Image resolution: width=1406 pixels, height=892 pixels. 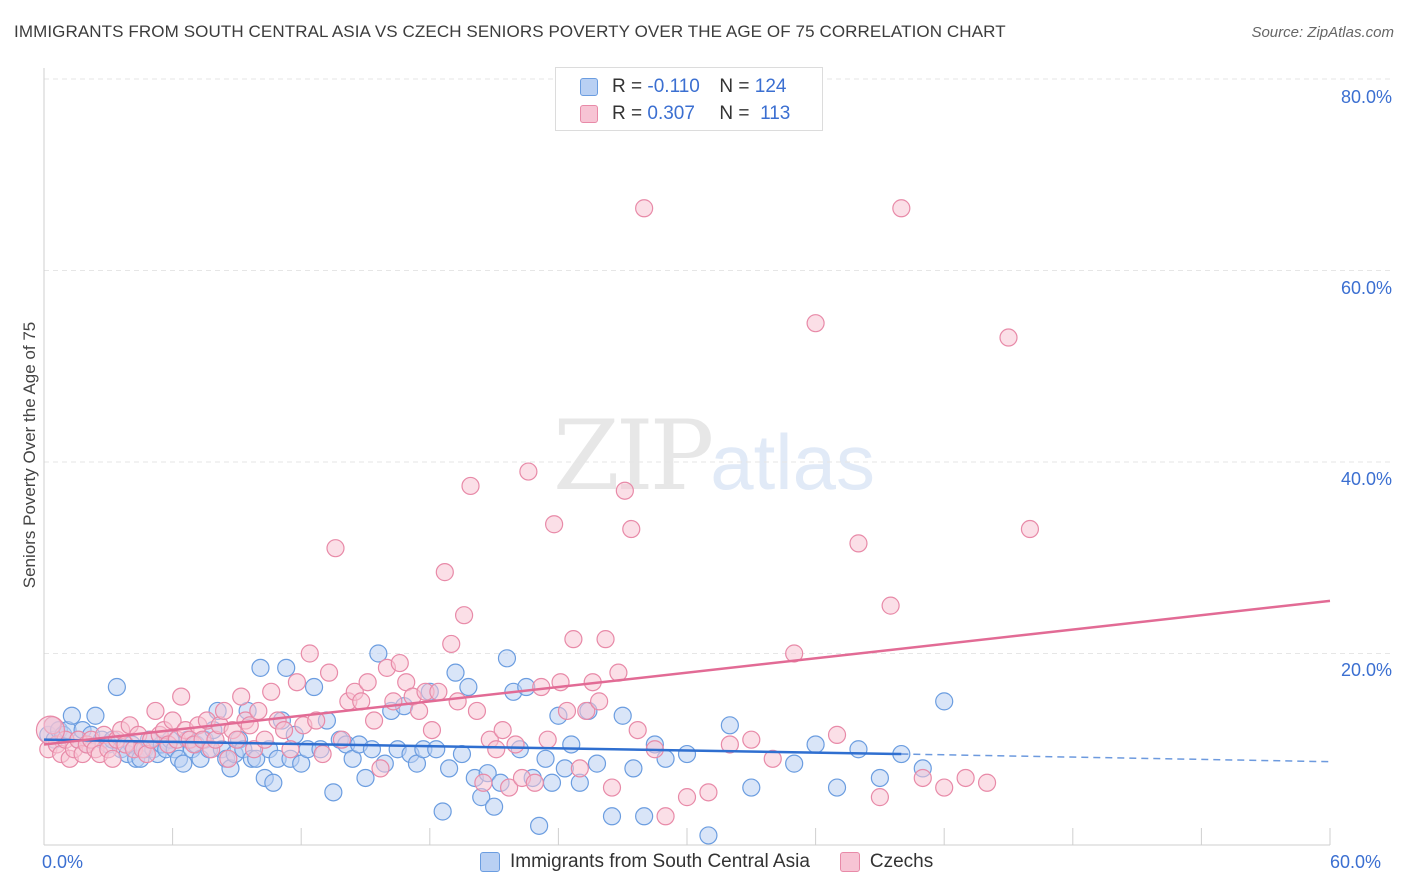 What do you see at coordinates (1116, 758) in the screenshot?
I see `trend-line-south-central-asia-extrapolated` at bounding box center [1116, 758].